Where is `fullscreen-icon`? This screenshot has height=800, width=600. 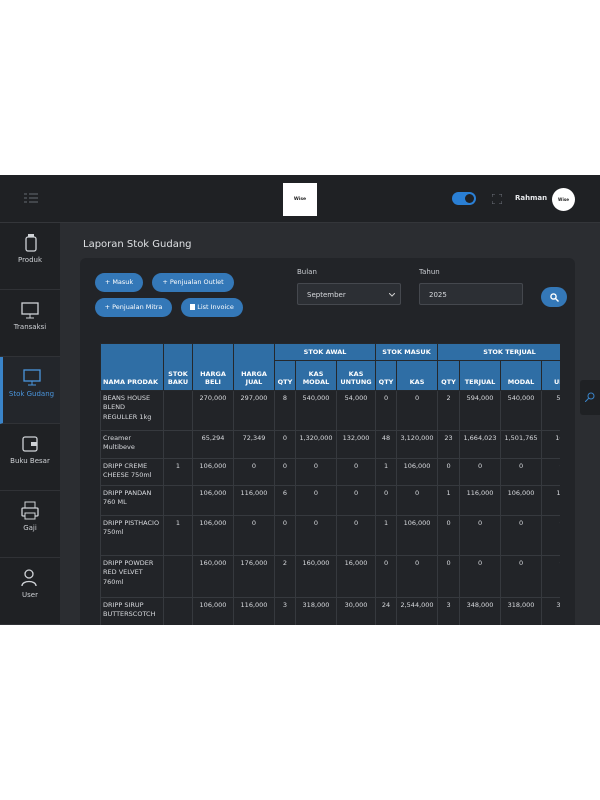
fullscreen-icon is located at coordinates (497, 199).